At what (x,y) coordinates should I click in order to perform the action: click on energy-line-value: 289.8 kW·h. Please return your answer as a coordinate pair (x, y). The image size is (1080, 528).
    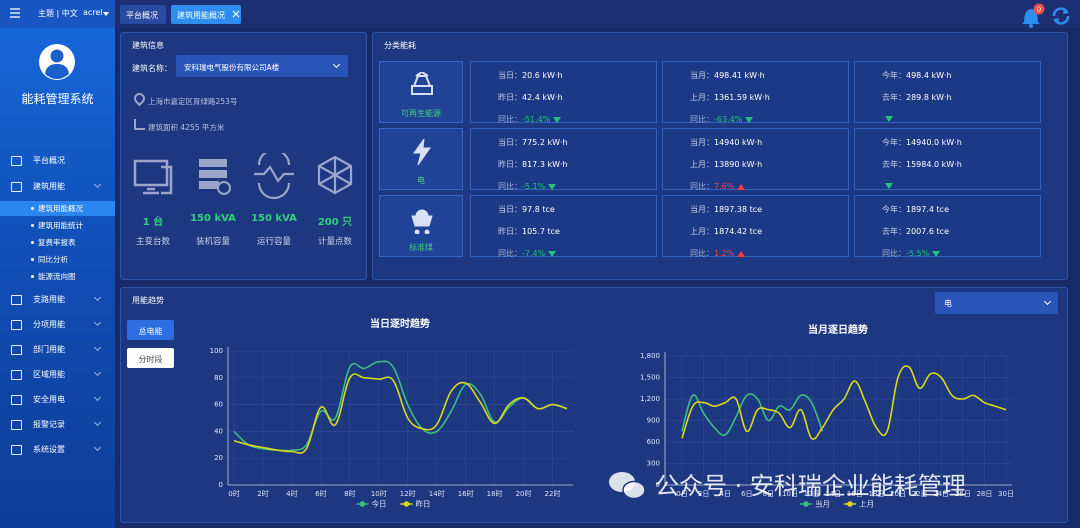
    Looking at the image, I should click on (929, 97).